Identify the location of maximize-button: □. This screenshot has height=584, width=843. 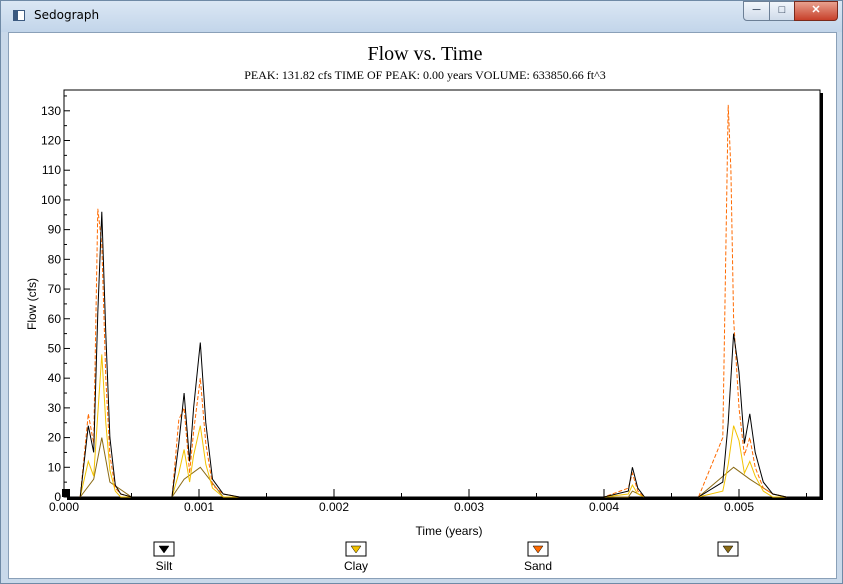
(782, 11).